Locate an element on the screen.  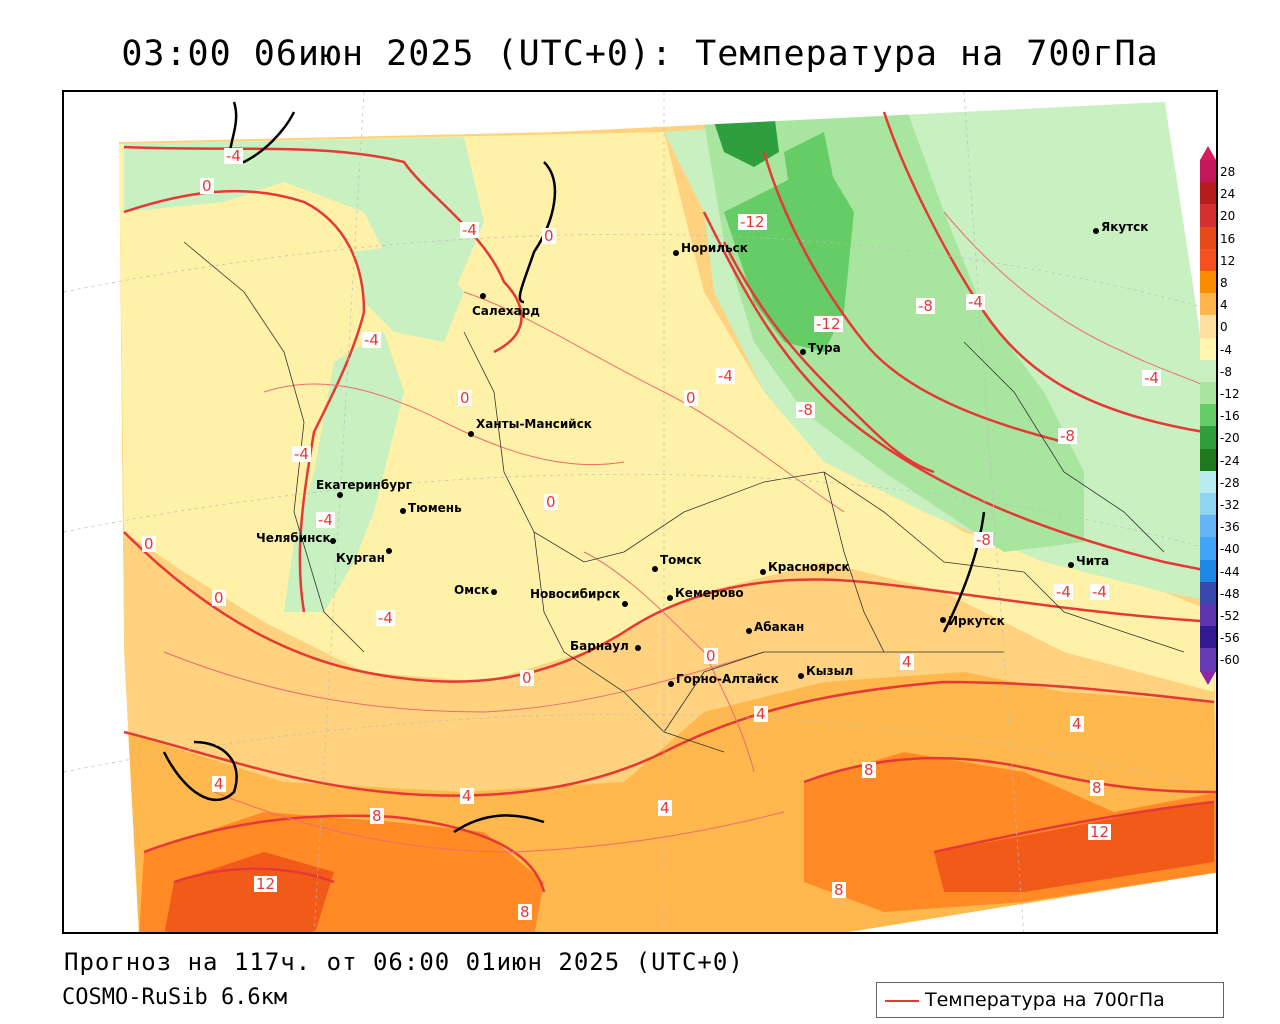
city-salekhard: Салехард is located at coordinates (506, 311).